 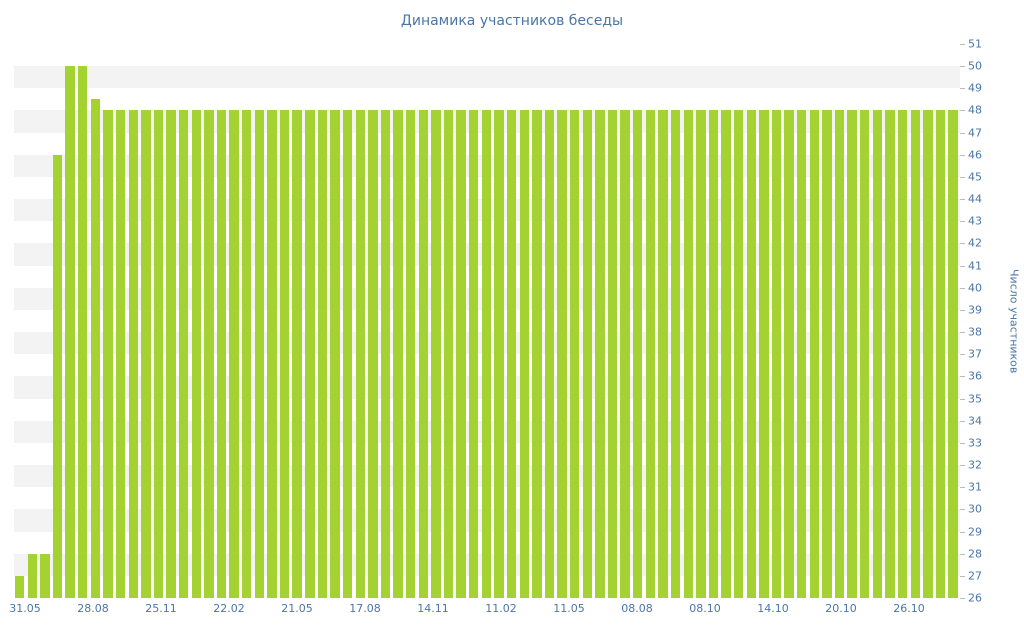 I want to click on y-tick-label: 29, so click(x=975, y=532).